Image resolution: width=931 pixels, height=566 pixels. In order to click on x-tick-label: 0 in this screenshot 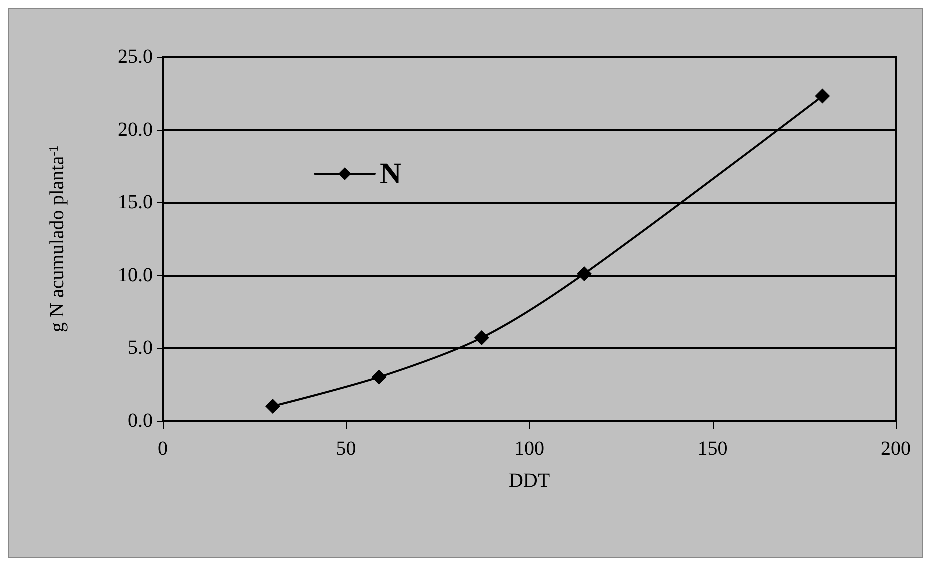, I will do `click(163, 449)`.